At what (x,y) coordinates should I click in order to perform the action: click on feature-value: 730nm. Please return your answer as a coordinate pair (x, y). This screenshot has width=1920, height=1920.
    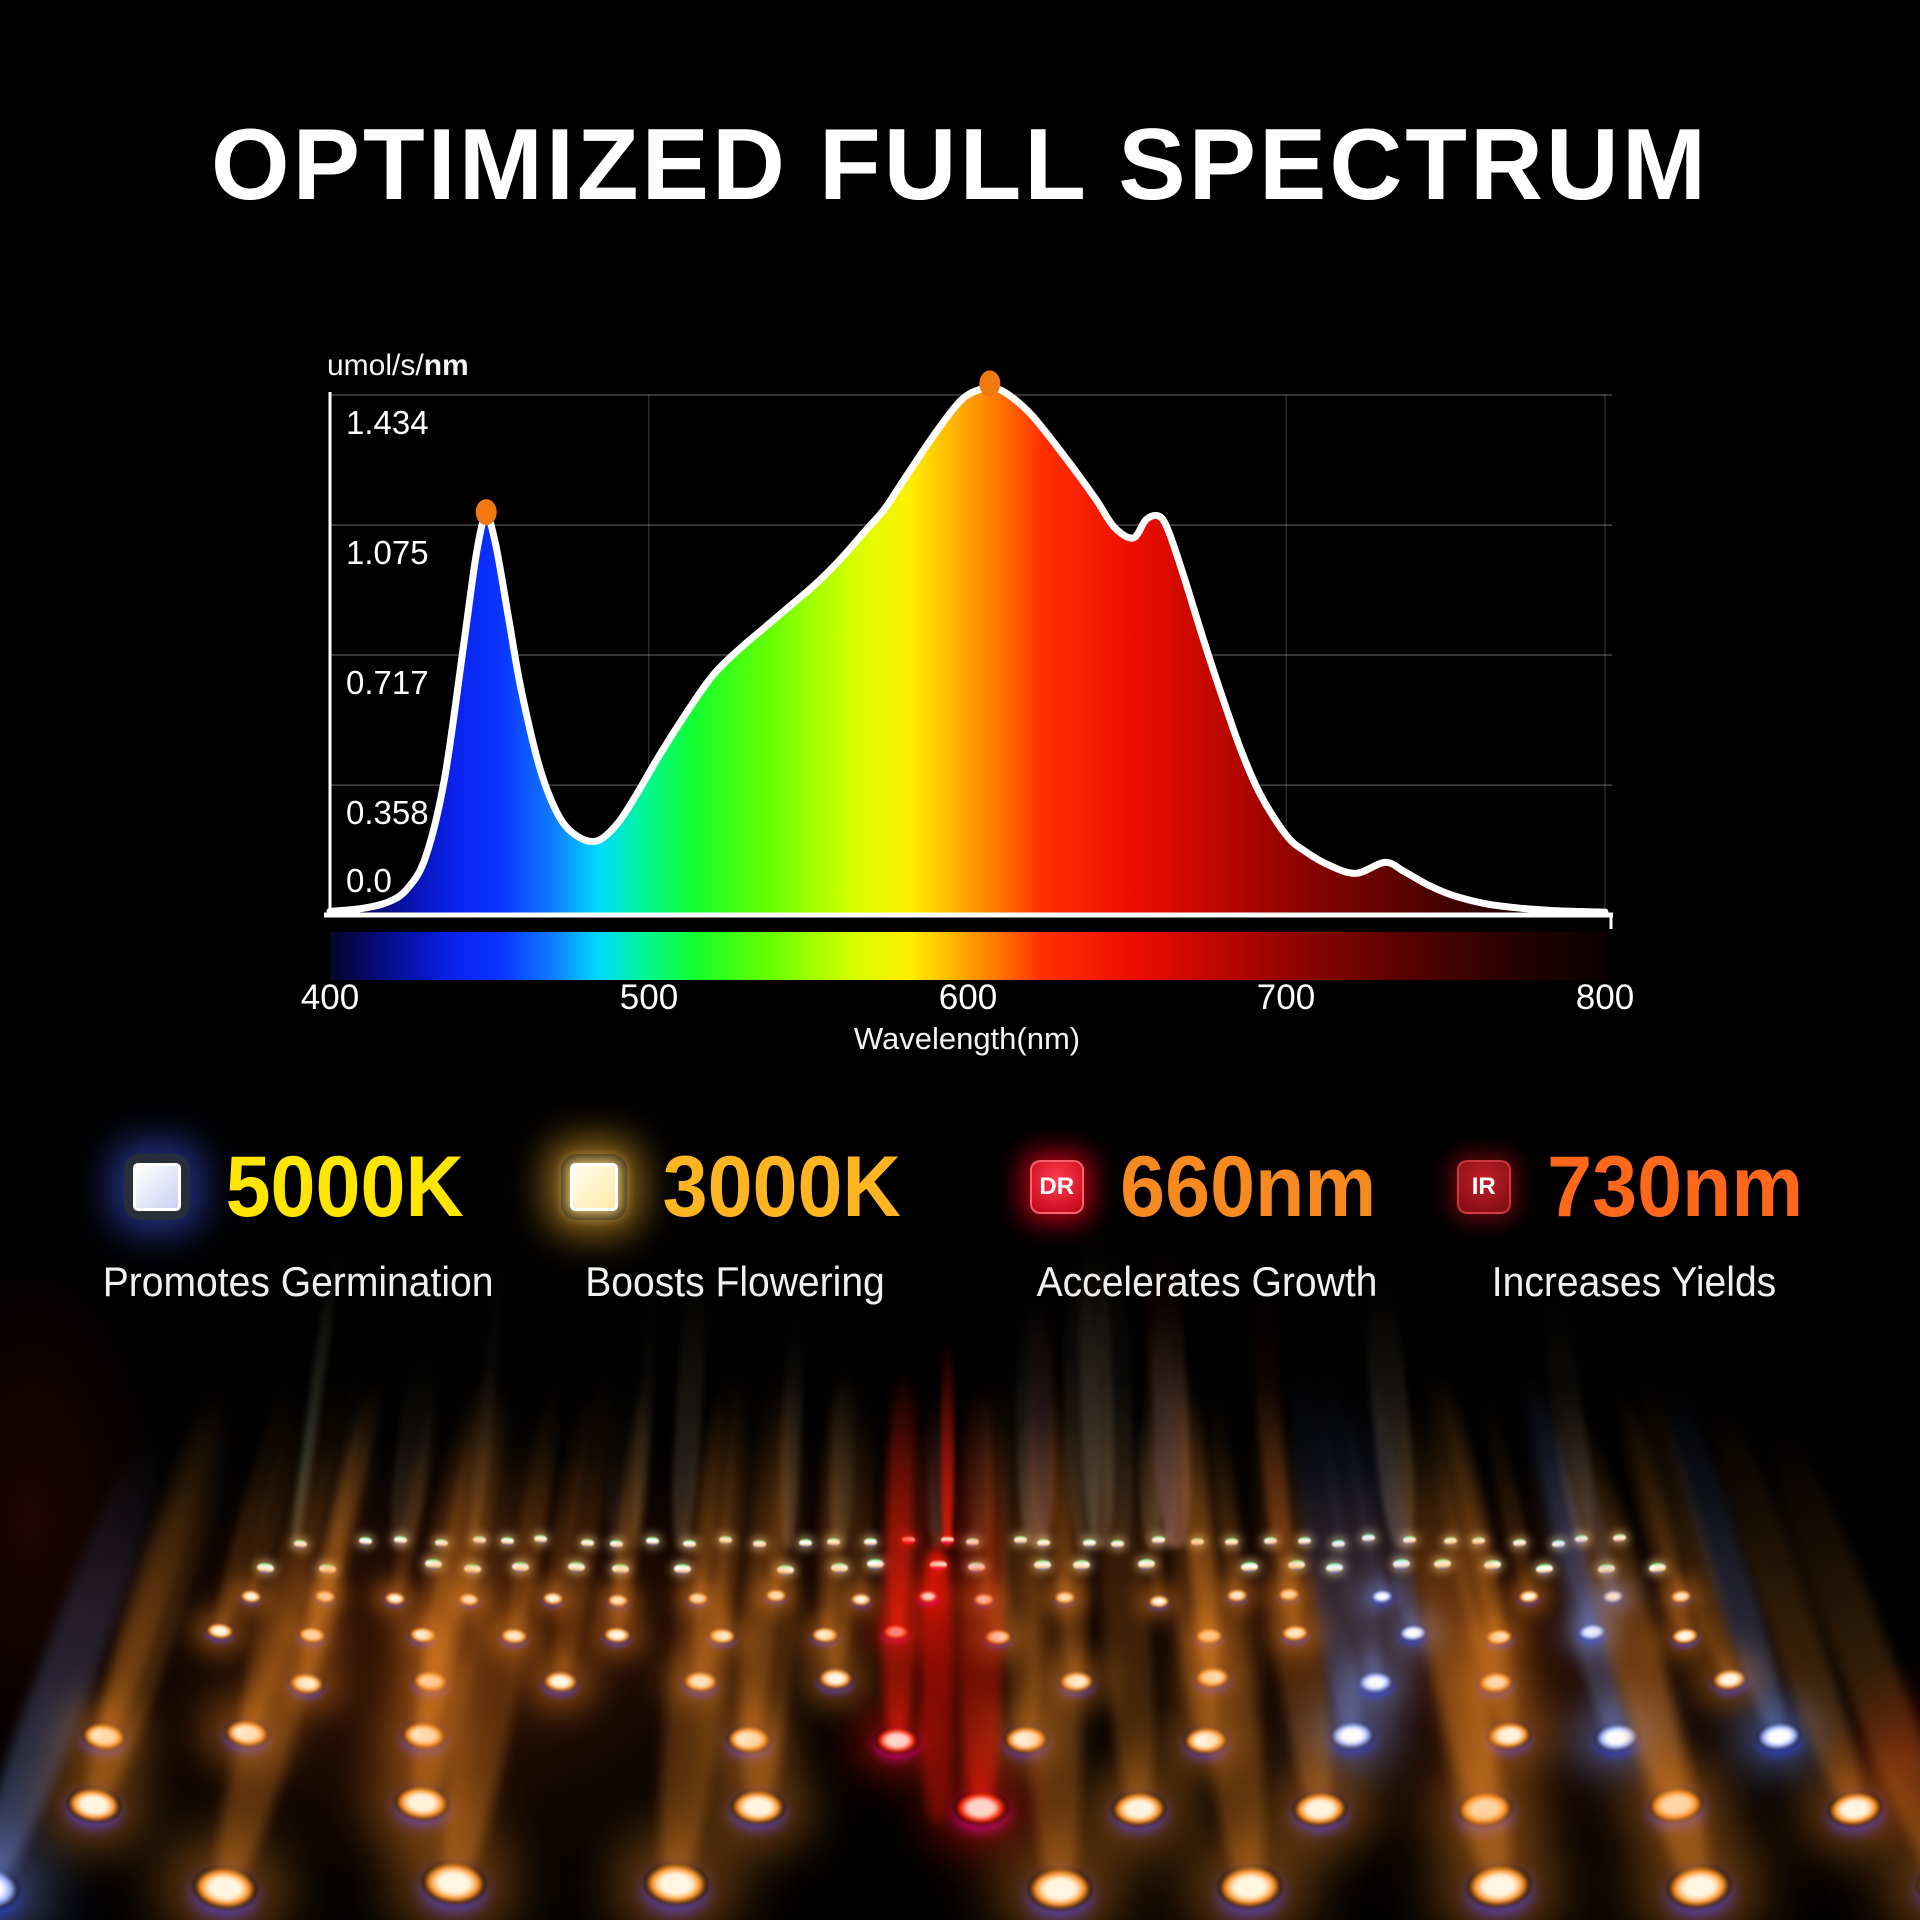
    Looking at the image, I should click on (1675, 1186).